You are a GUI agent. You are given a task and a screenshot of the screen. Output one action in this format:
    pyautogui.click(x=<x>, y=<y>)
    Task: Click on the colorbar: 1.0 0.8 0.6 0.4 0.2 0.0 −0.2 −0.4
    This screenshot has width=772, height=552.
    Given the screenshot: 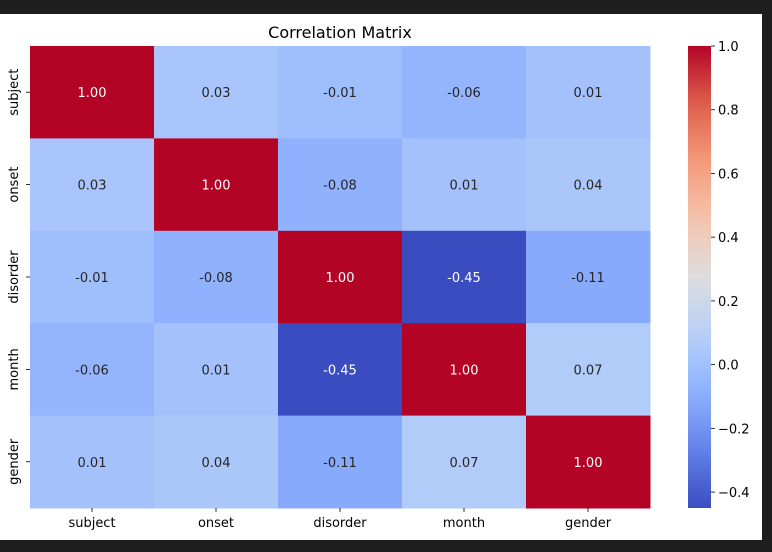 What is the action you would take?
    pyautogui.click(x=719, y=274)
    